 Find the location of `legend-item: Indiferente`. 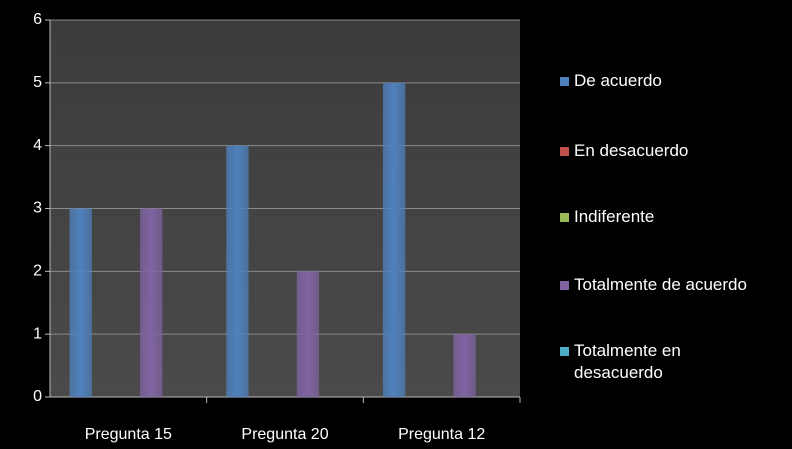

legend-item: Indiferente is located at coordinates (659, 217).